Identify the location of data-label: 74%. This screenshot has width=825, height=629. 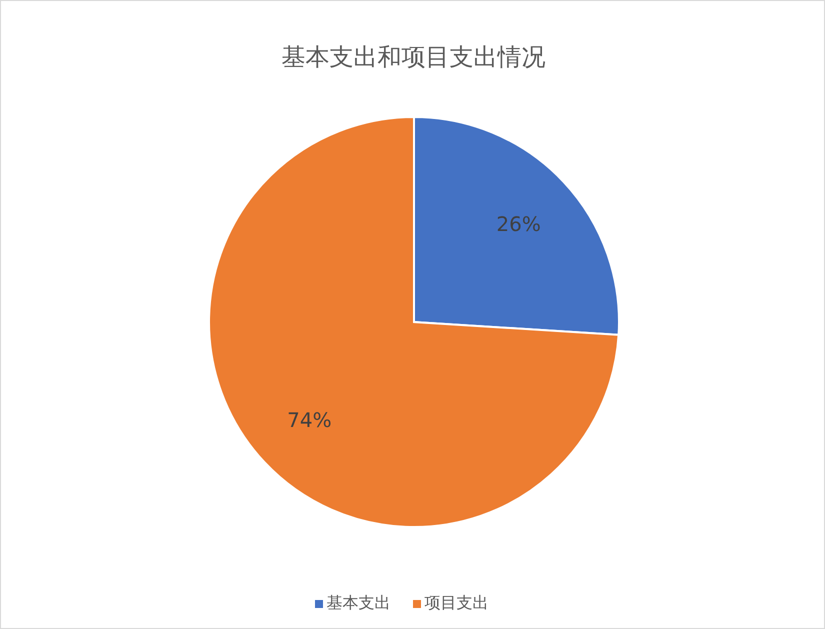
(309, 420).